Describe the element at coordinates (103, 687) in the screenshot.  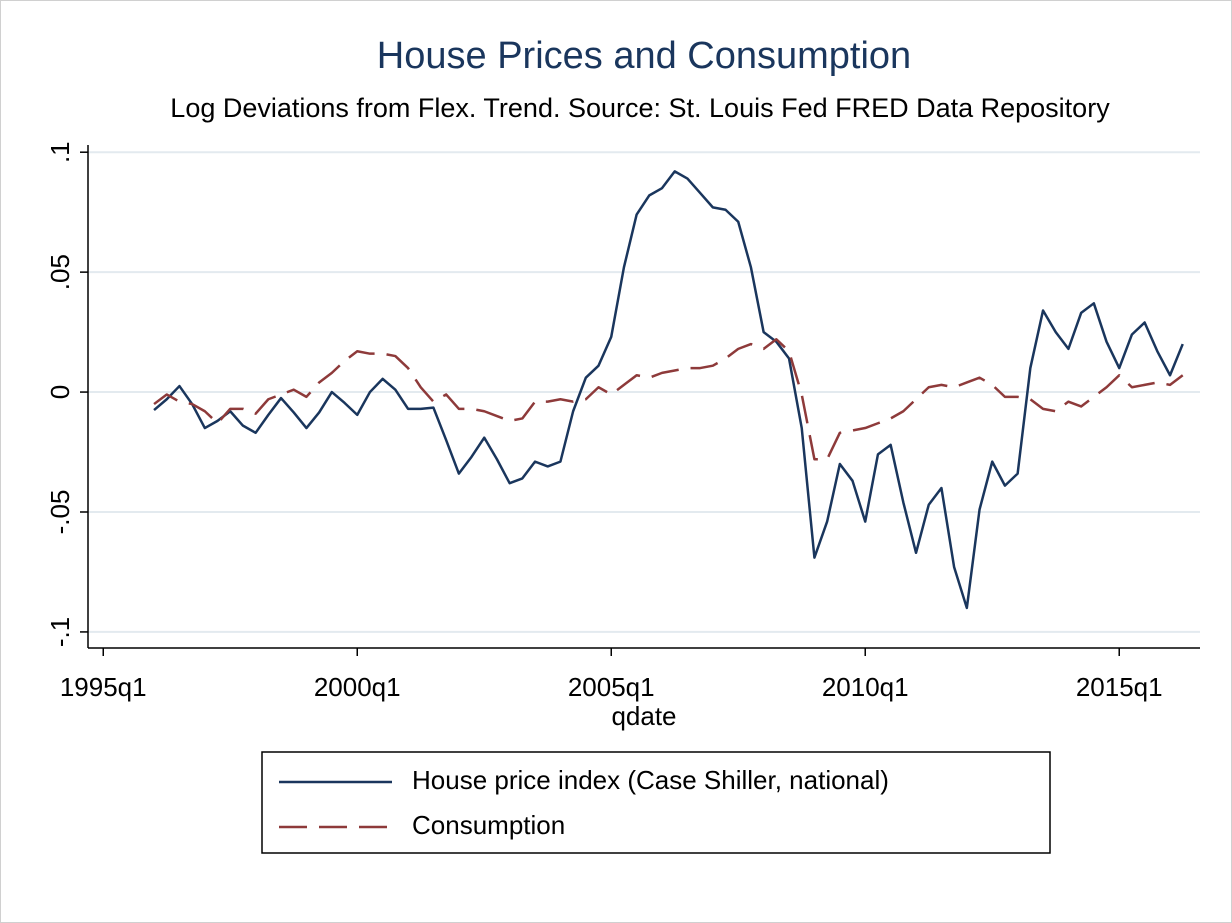
I see `x-tick-label: 1995q1` at that location.